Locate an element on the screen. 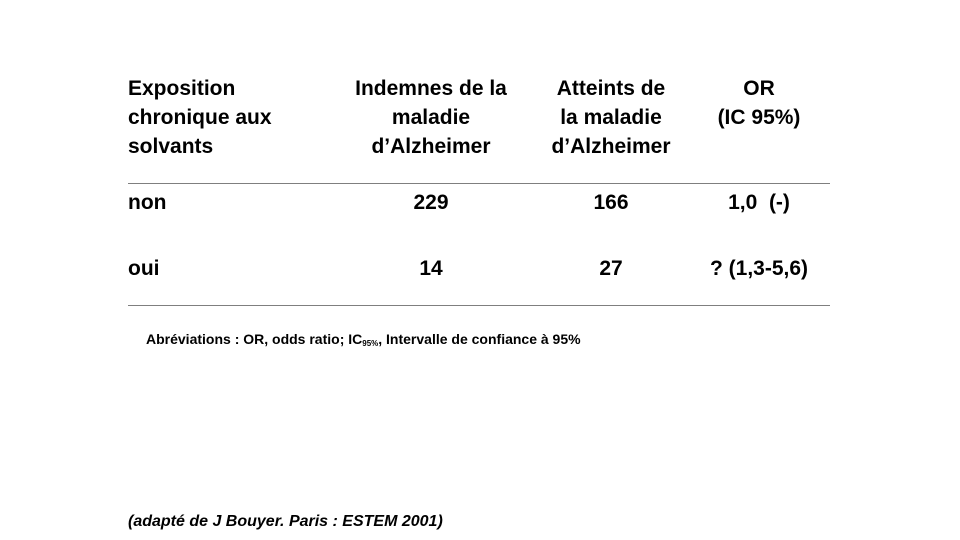 This screenshot has width=960, height=540. cell-indemnes: 14 is located at coordinates (431, 280).